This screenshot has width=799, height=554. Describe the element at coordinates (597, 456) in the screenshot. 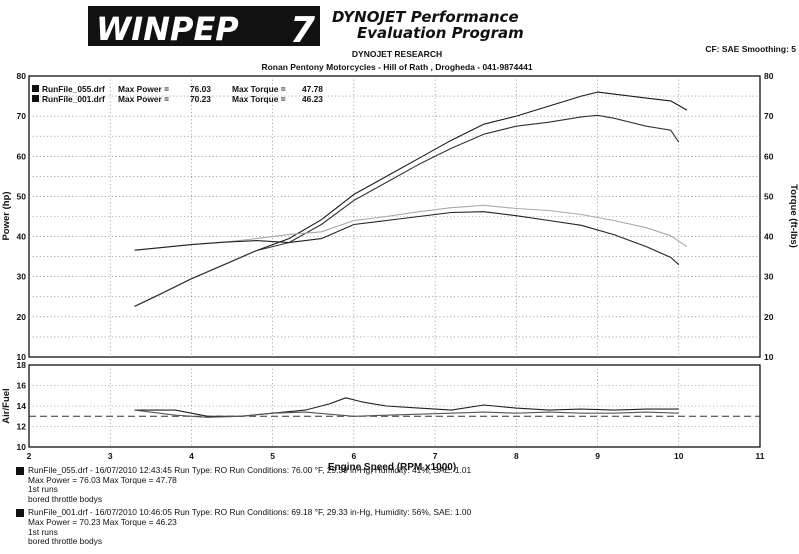

I see `rpm-tick-label: 9` at that location.